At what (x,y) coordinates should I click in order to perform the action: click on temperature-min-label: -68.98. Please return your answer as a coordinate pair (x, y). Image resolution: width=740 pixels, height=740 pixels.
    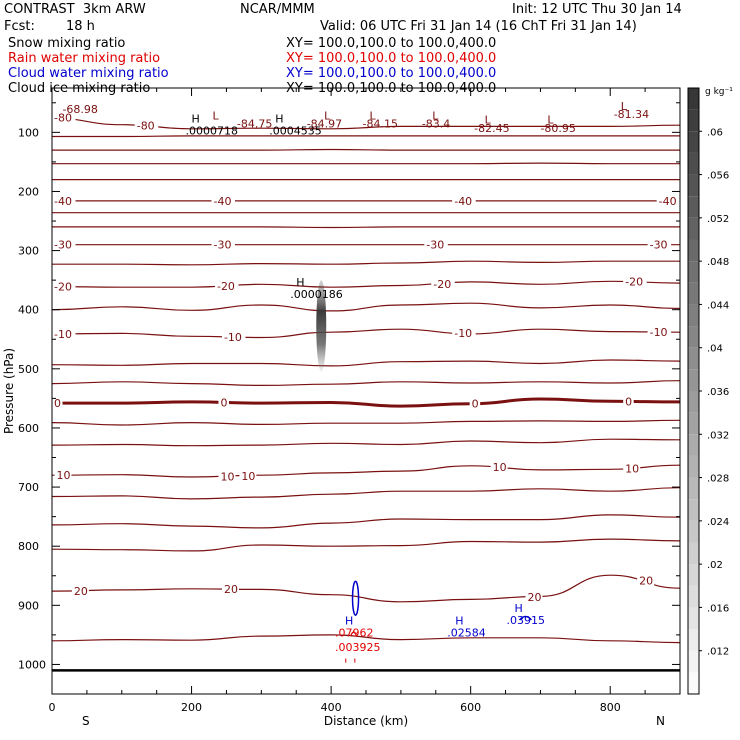
    Looking at the image, I should click on (79, 109).